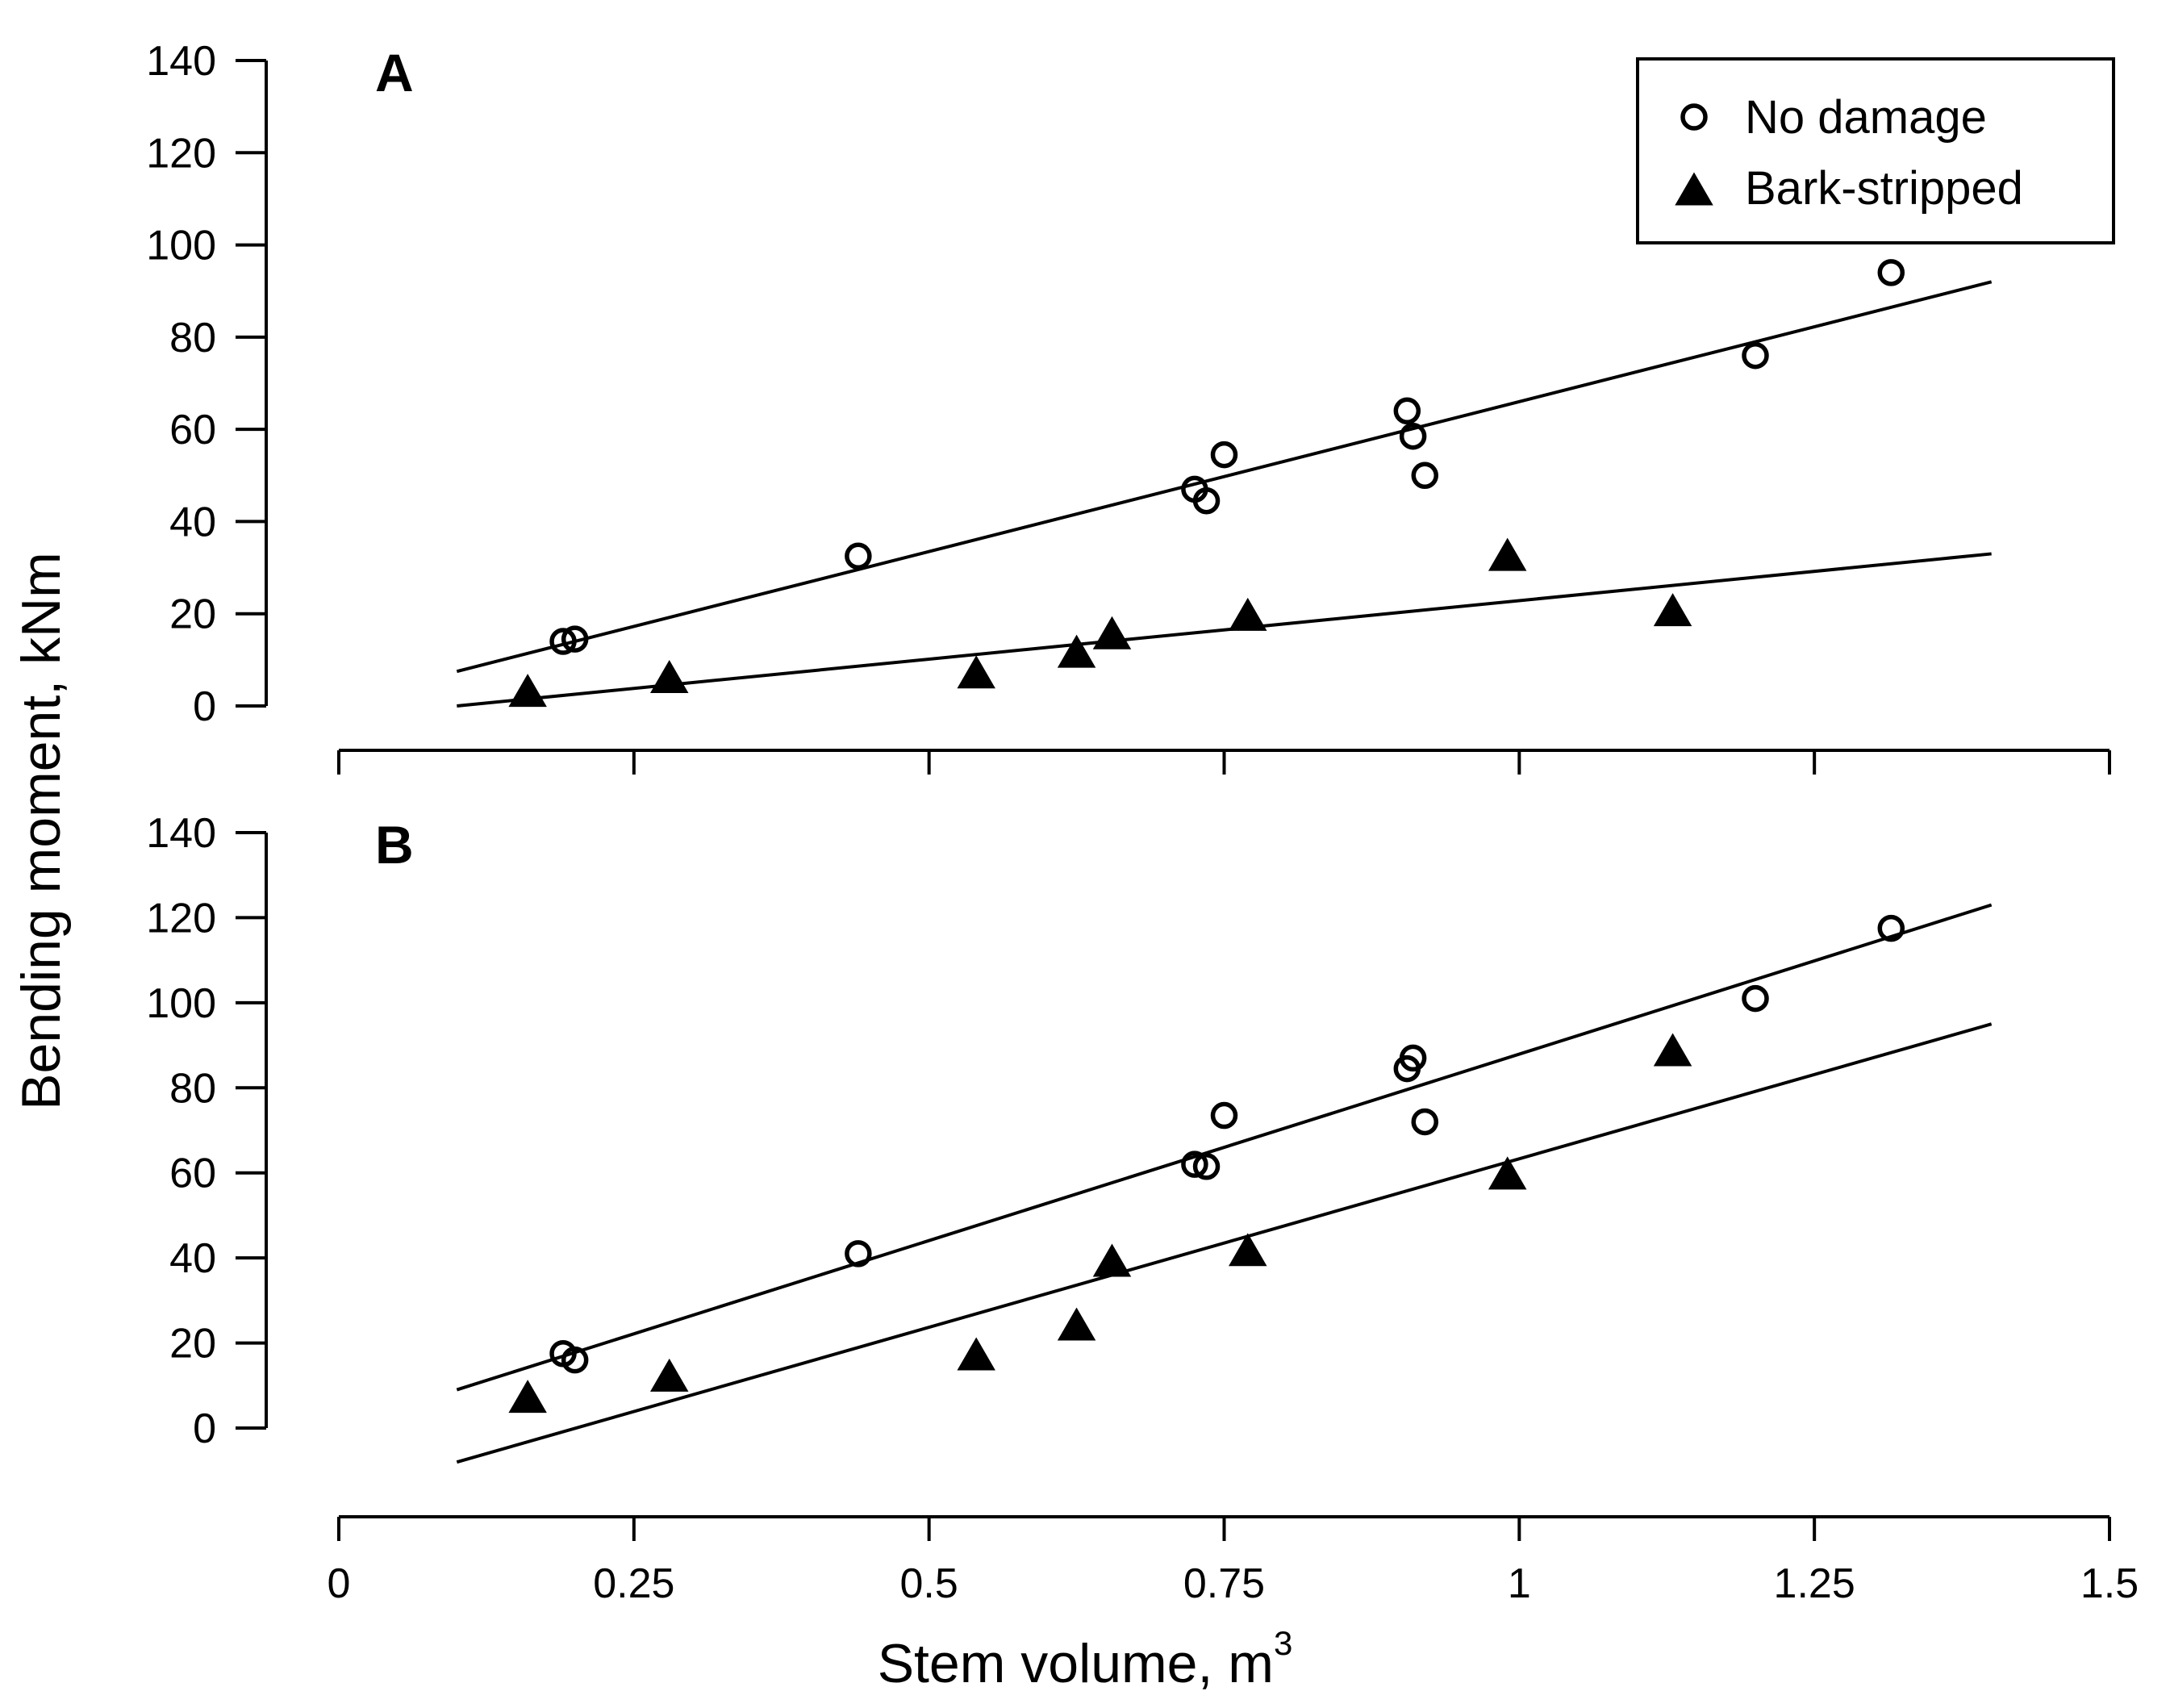 This screenshot has height=1708, width=2170. What do you see at coordinates (1224, 1583) in the screenshot?
I see `x-tick-label: 0.75` at bounding box center [1224, 1583].